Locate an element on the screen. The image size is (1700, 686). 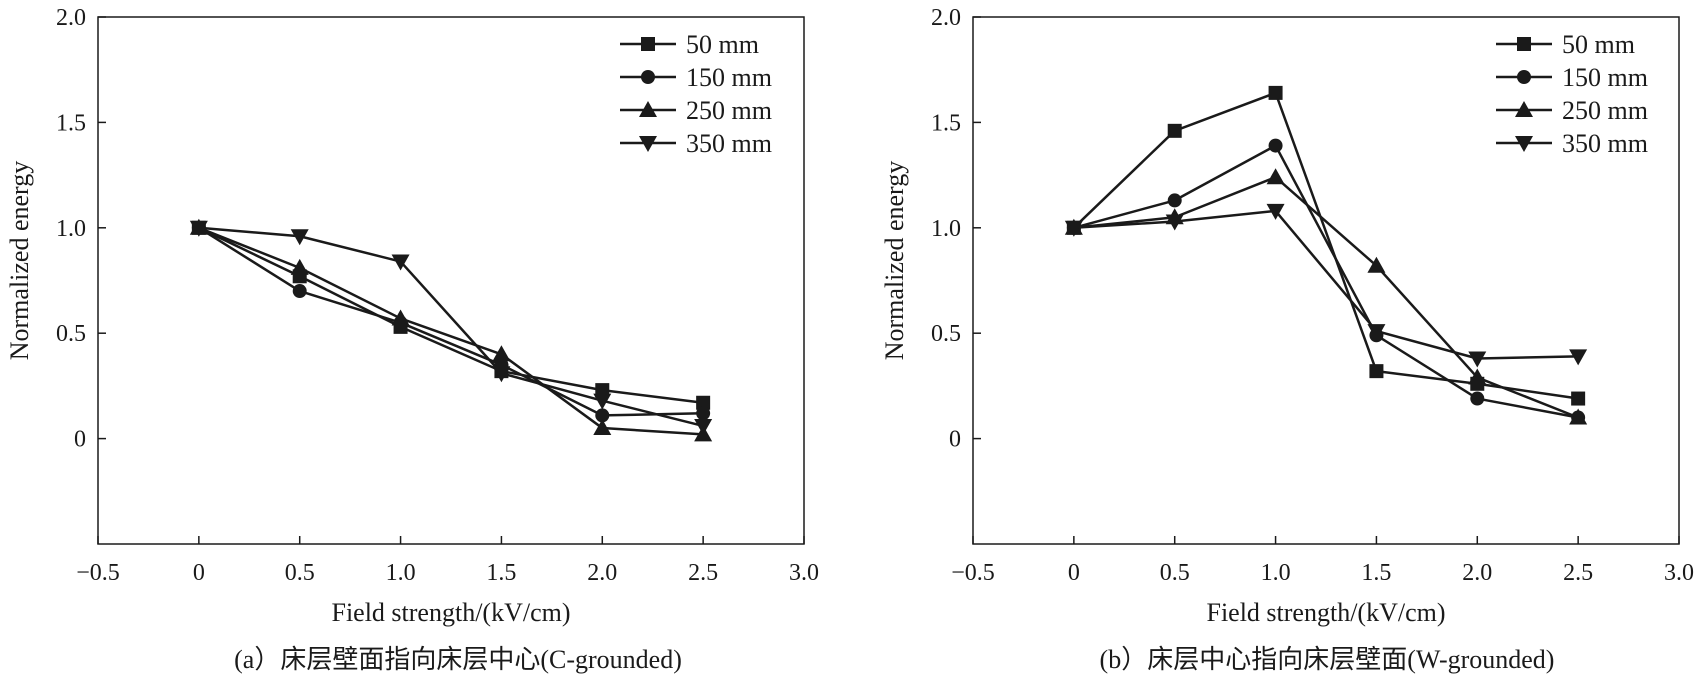
panel-b-x-tick-label: 0.5 is located at coordinates (1175, 573).